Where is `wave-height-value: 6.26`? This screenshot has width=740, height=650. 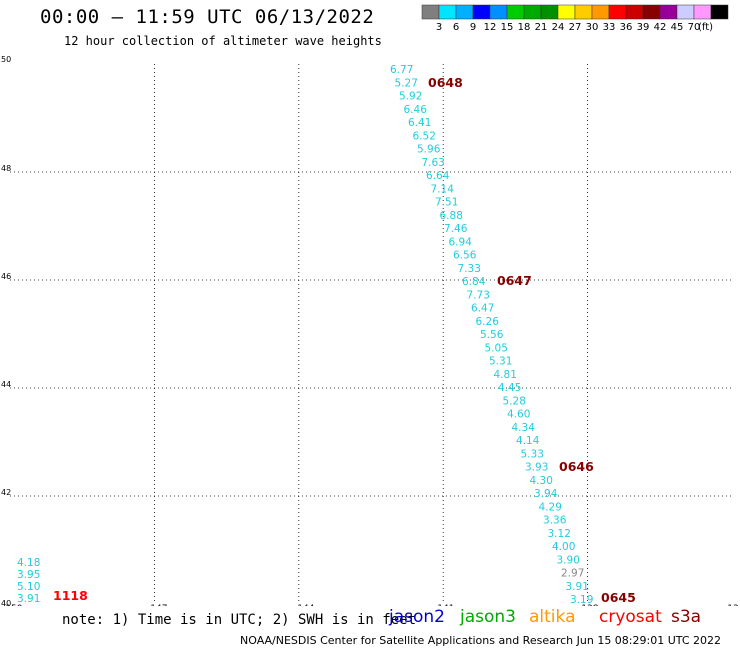 wave-height-value: 6.26 is located at coordinates (488, 322).